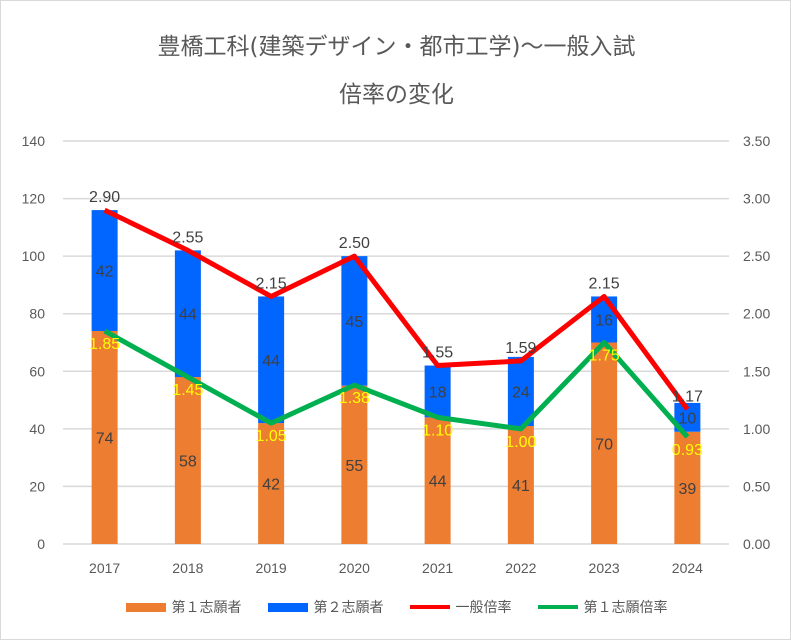 The width and height of the screenshot is (791, 640). Describe the element at coordinates (625, 608) in the screenshot. I see `legend-label: 第１志願倍率` at that location.